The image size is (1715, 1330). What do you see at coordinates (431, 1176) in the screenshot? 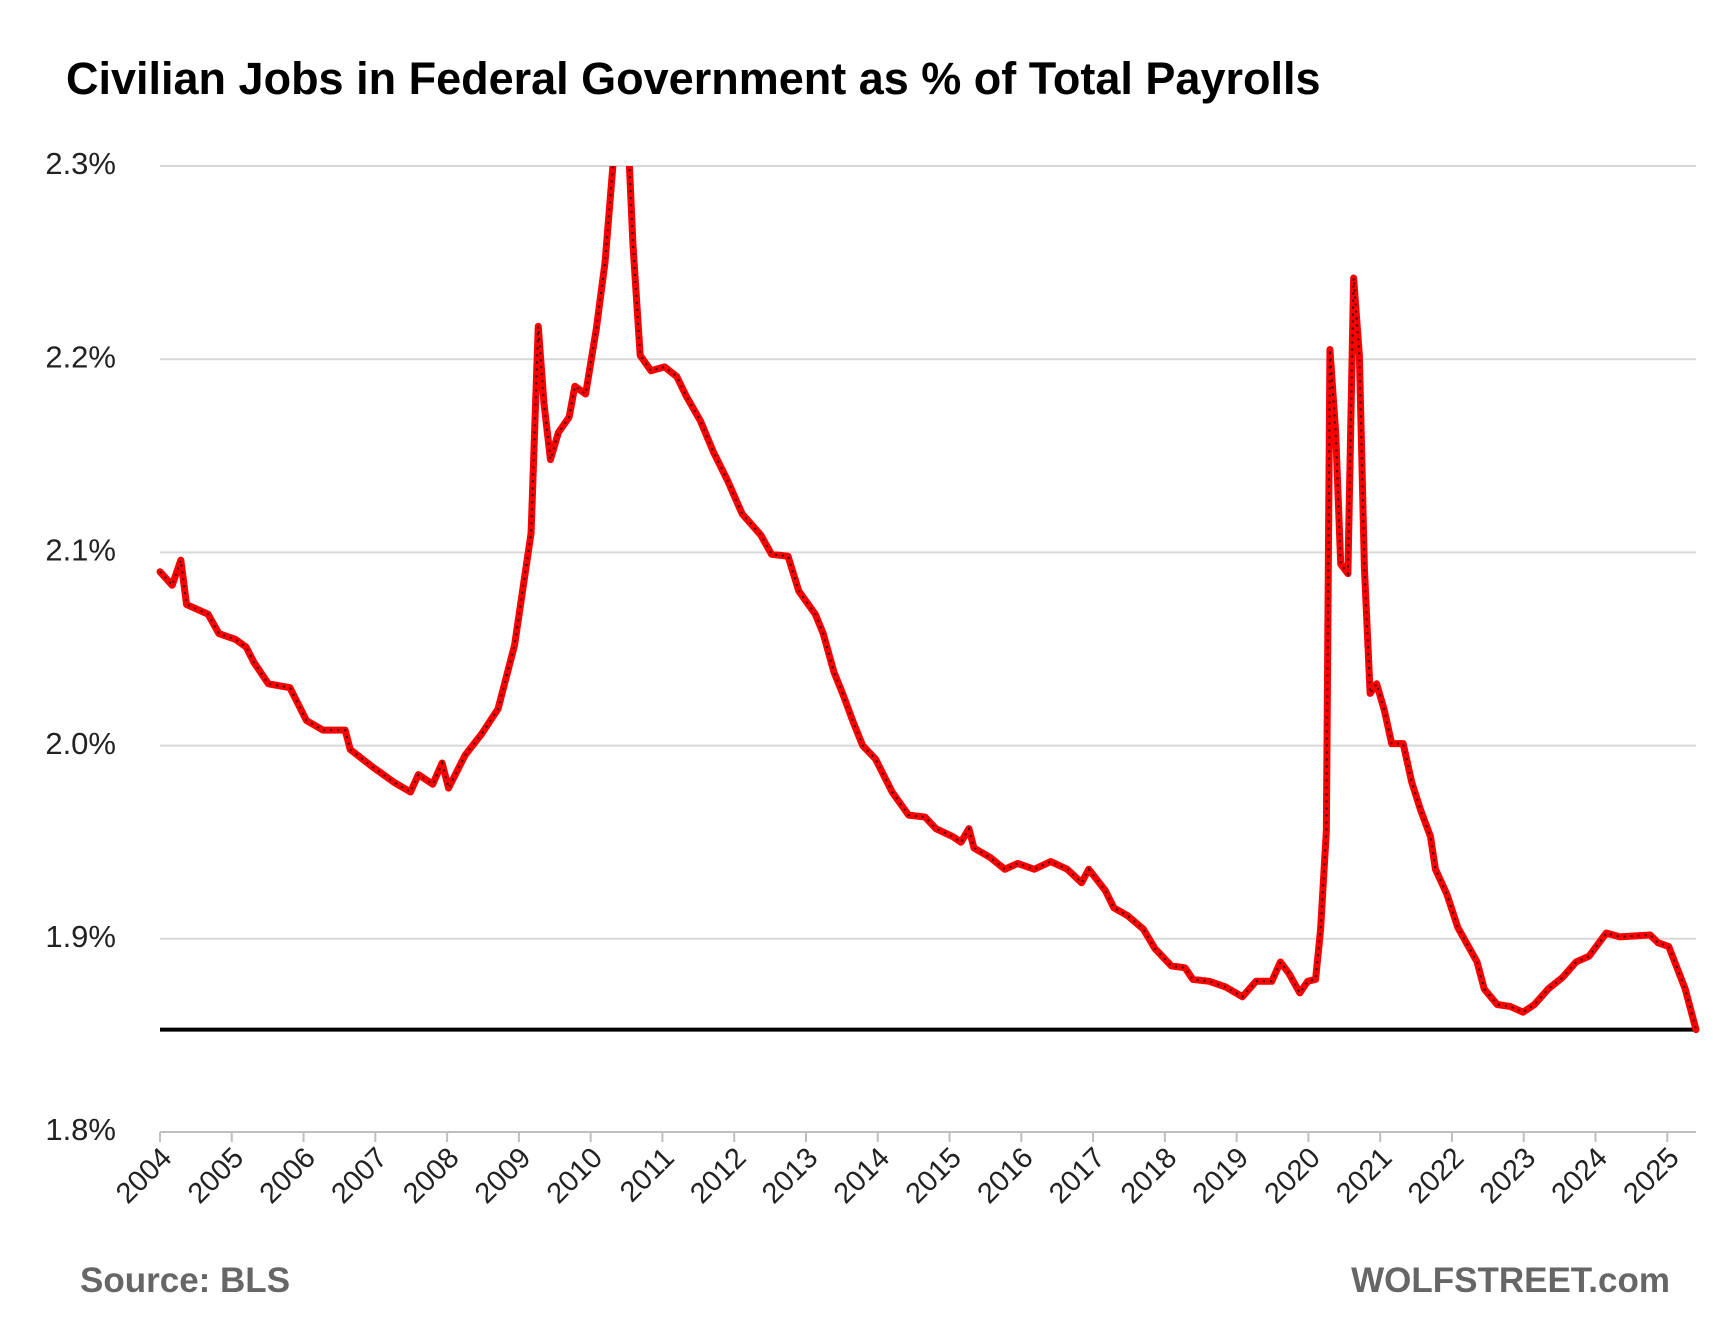
I see `x-tick-label: 2008` at bounding box center [431, 1176].